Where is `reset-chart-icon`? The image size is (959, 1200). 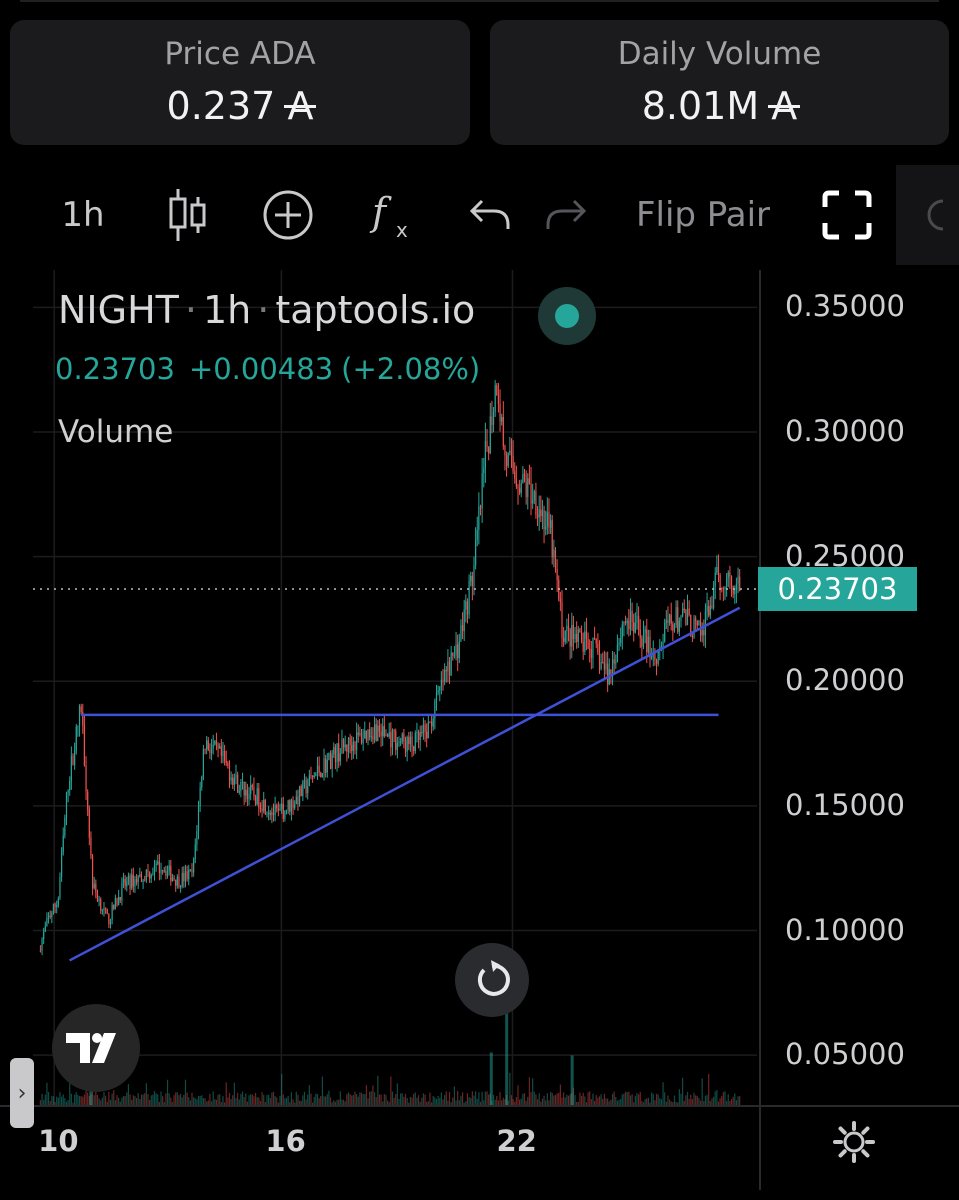 reset-chart-icon is located at coordinates (492, 980).